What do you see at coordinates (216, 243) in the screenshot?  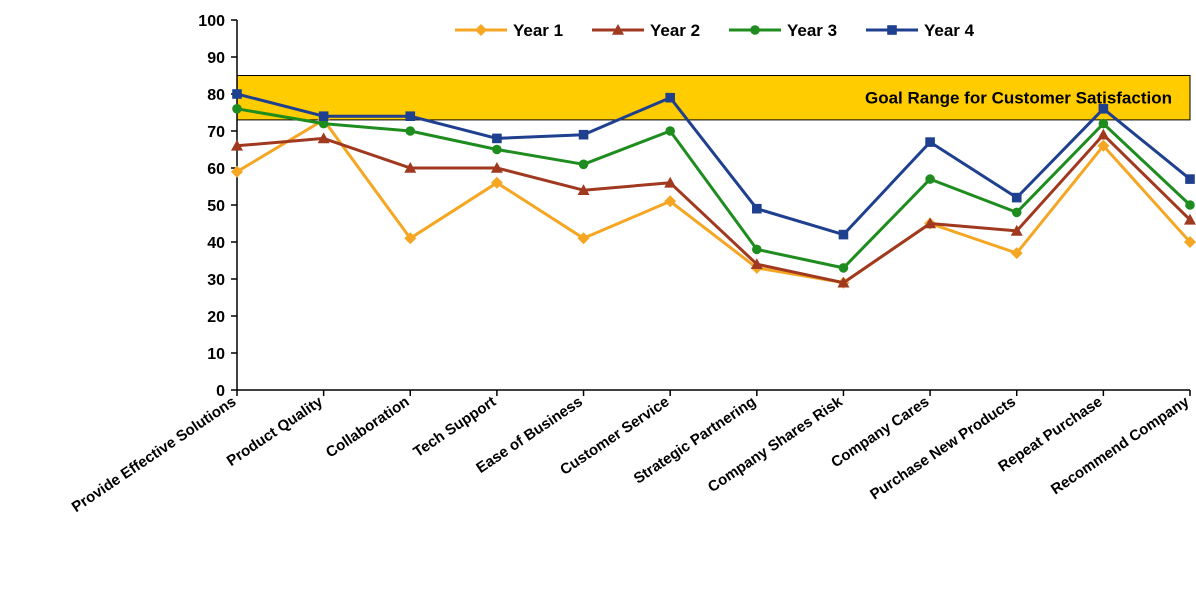 I see `y-tick-label: 40` at bounding box center [216, 243].